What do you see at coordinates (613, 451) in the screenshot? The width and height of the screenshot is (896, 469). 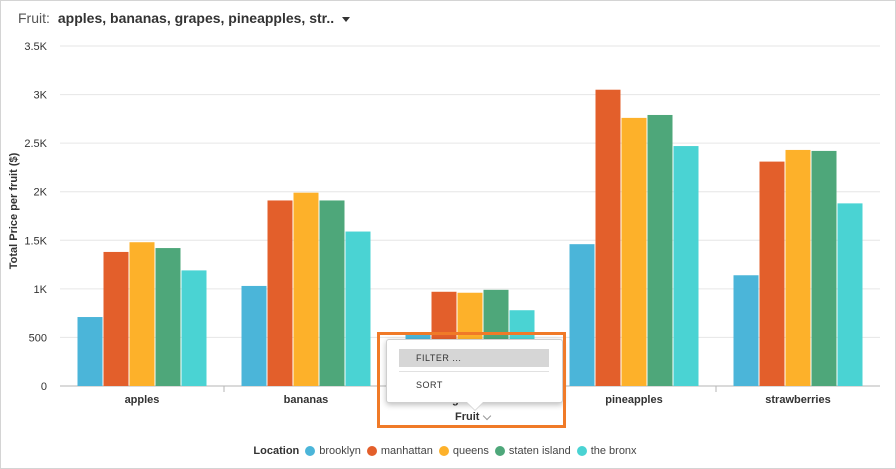 I see `legend-label: the bronx` at bounding box center [613, 451].